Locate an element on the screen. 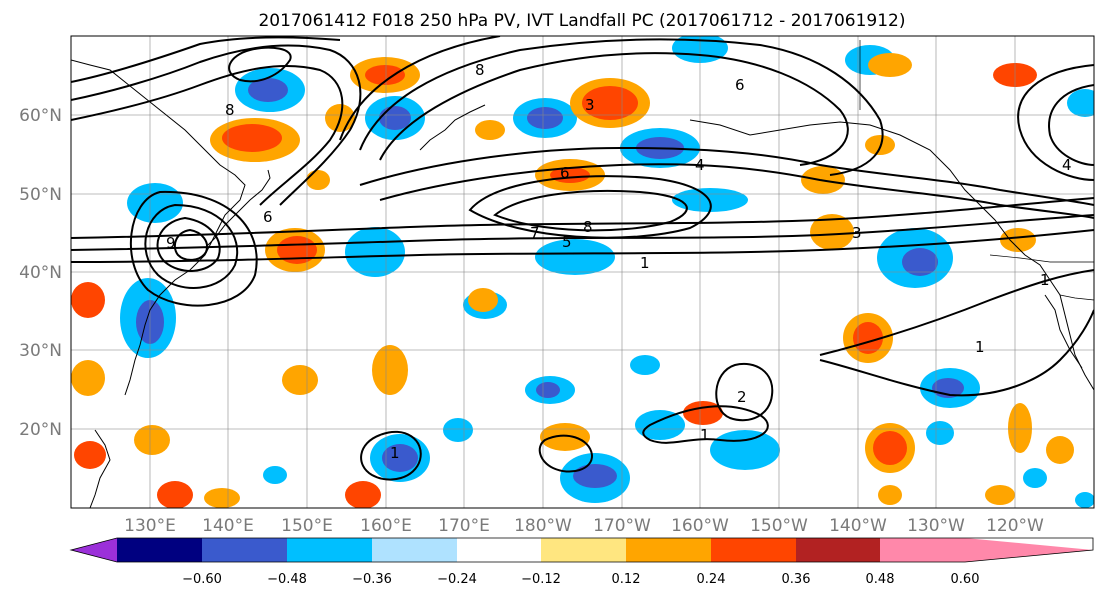 This screenshot has width=1105, height=601. lat-label: 20°N is located at coordinates (40, 430).